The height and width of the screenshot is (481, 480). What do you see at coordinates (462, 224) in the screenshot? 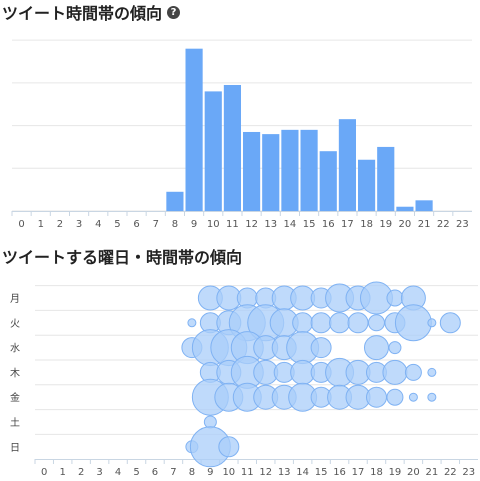
I see `bar-x-tick-label: 23` at bounding box center [462, 224].